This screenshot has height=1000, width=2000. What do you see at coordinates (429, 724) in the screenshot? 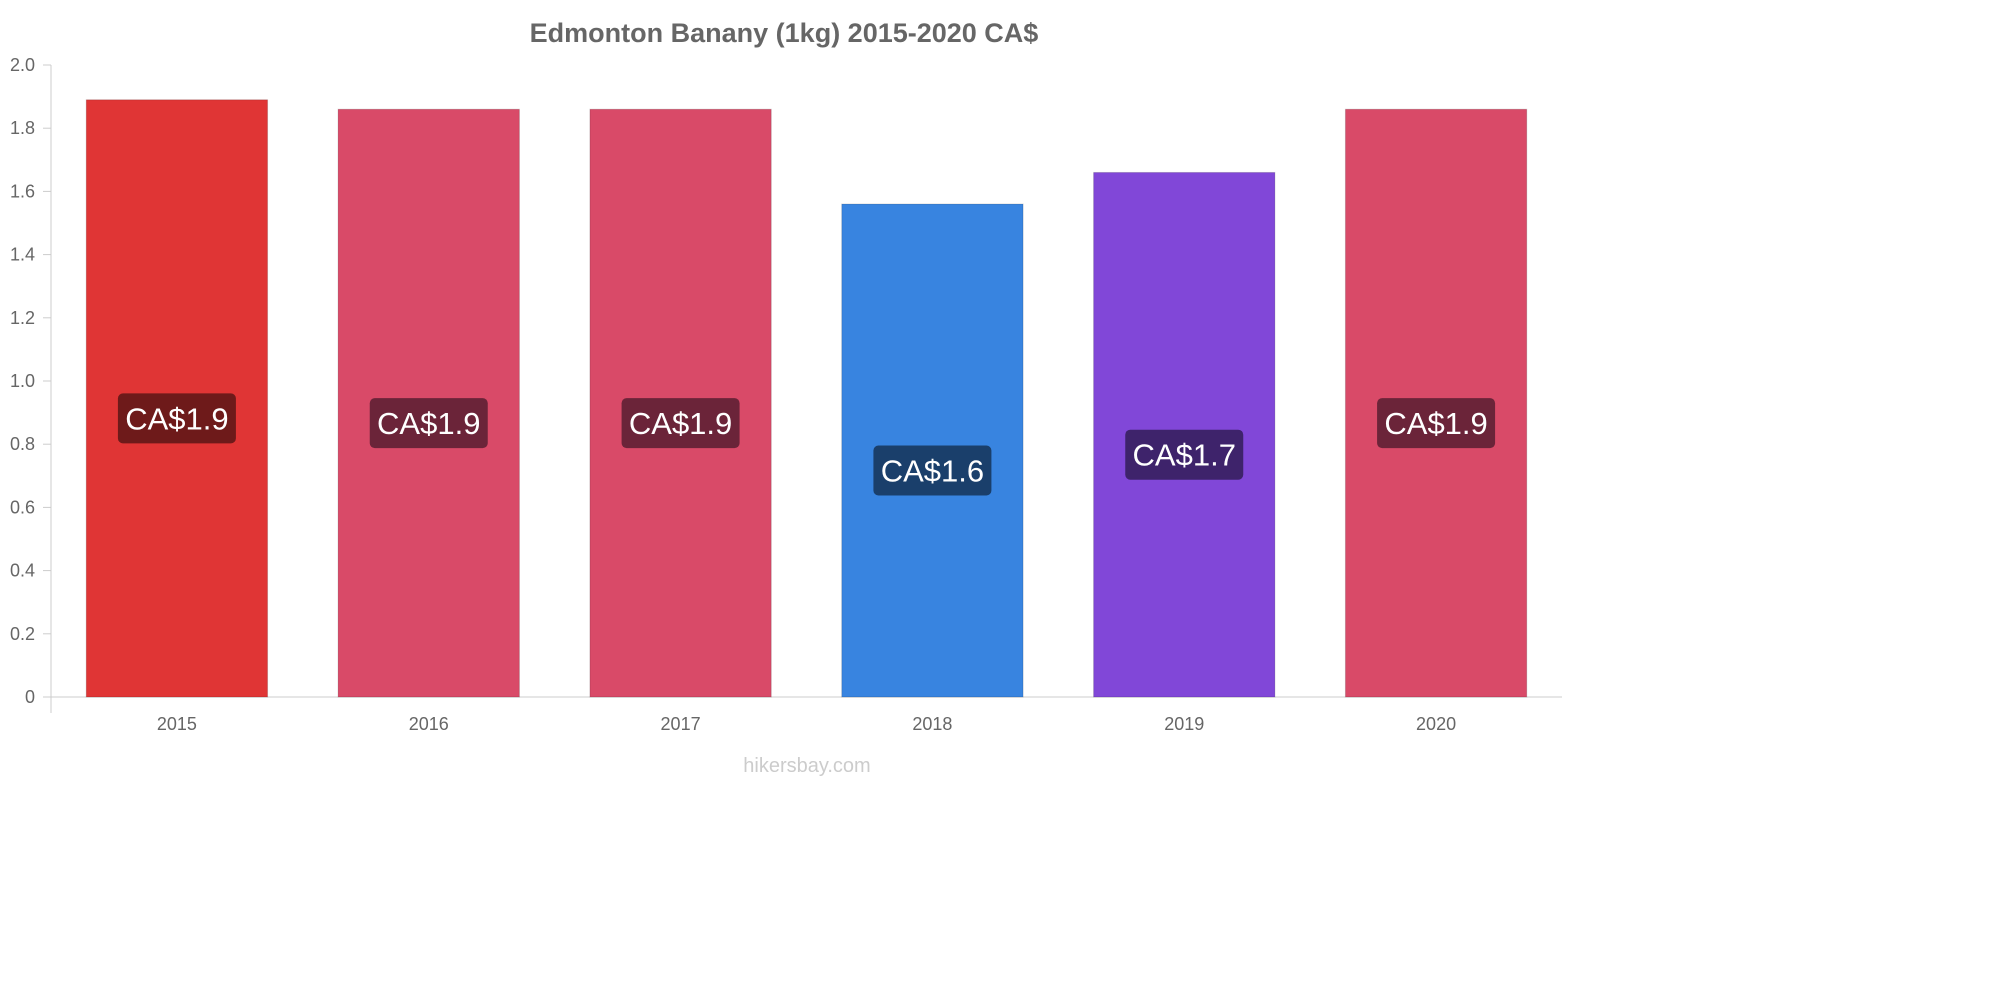
I see `x-tick-label: 2016` at bounding box center [429, 724].